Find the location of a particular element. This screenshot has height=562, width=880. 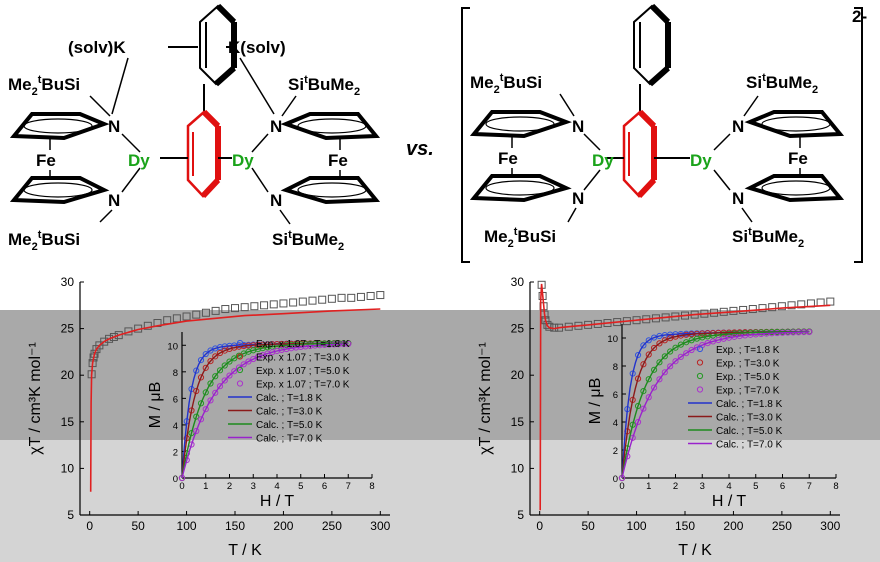

legend-label: Exp. x 1.07 ; T=5.0 K is located at coordinates (303, 371).